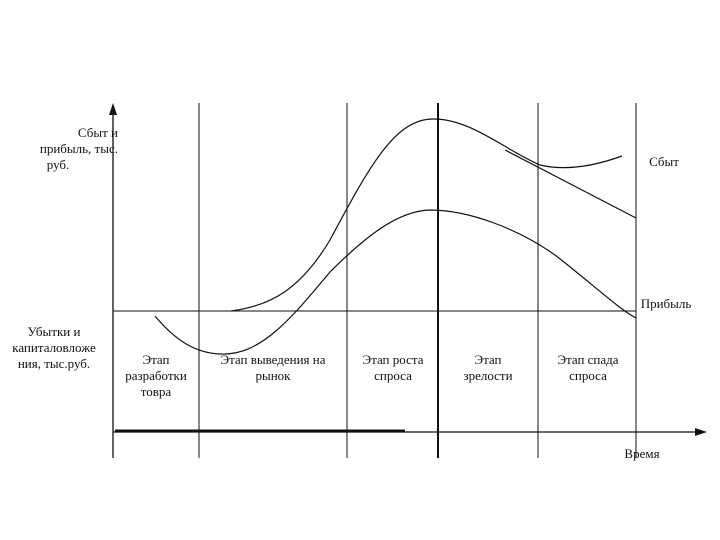 The image size is (720, 540). What do you see at coordinates (113, 109) in the screenshot?
I see `y-axis-arrowhead` at bounding box center [113, 109].